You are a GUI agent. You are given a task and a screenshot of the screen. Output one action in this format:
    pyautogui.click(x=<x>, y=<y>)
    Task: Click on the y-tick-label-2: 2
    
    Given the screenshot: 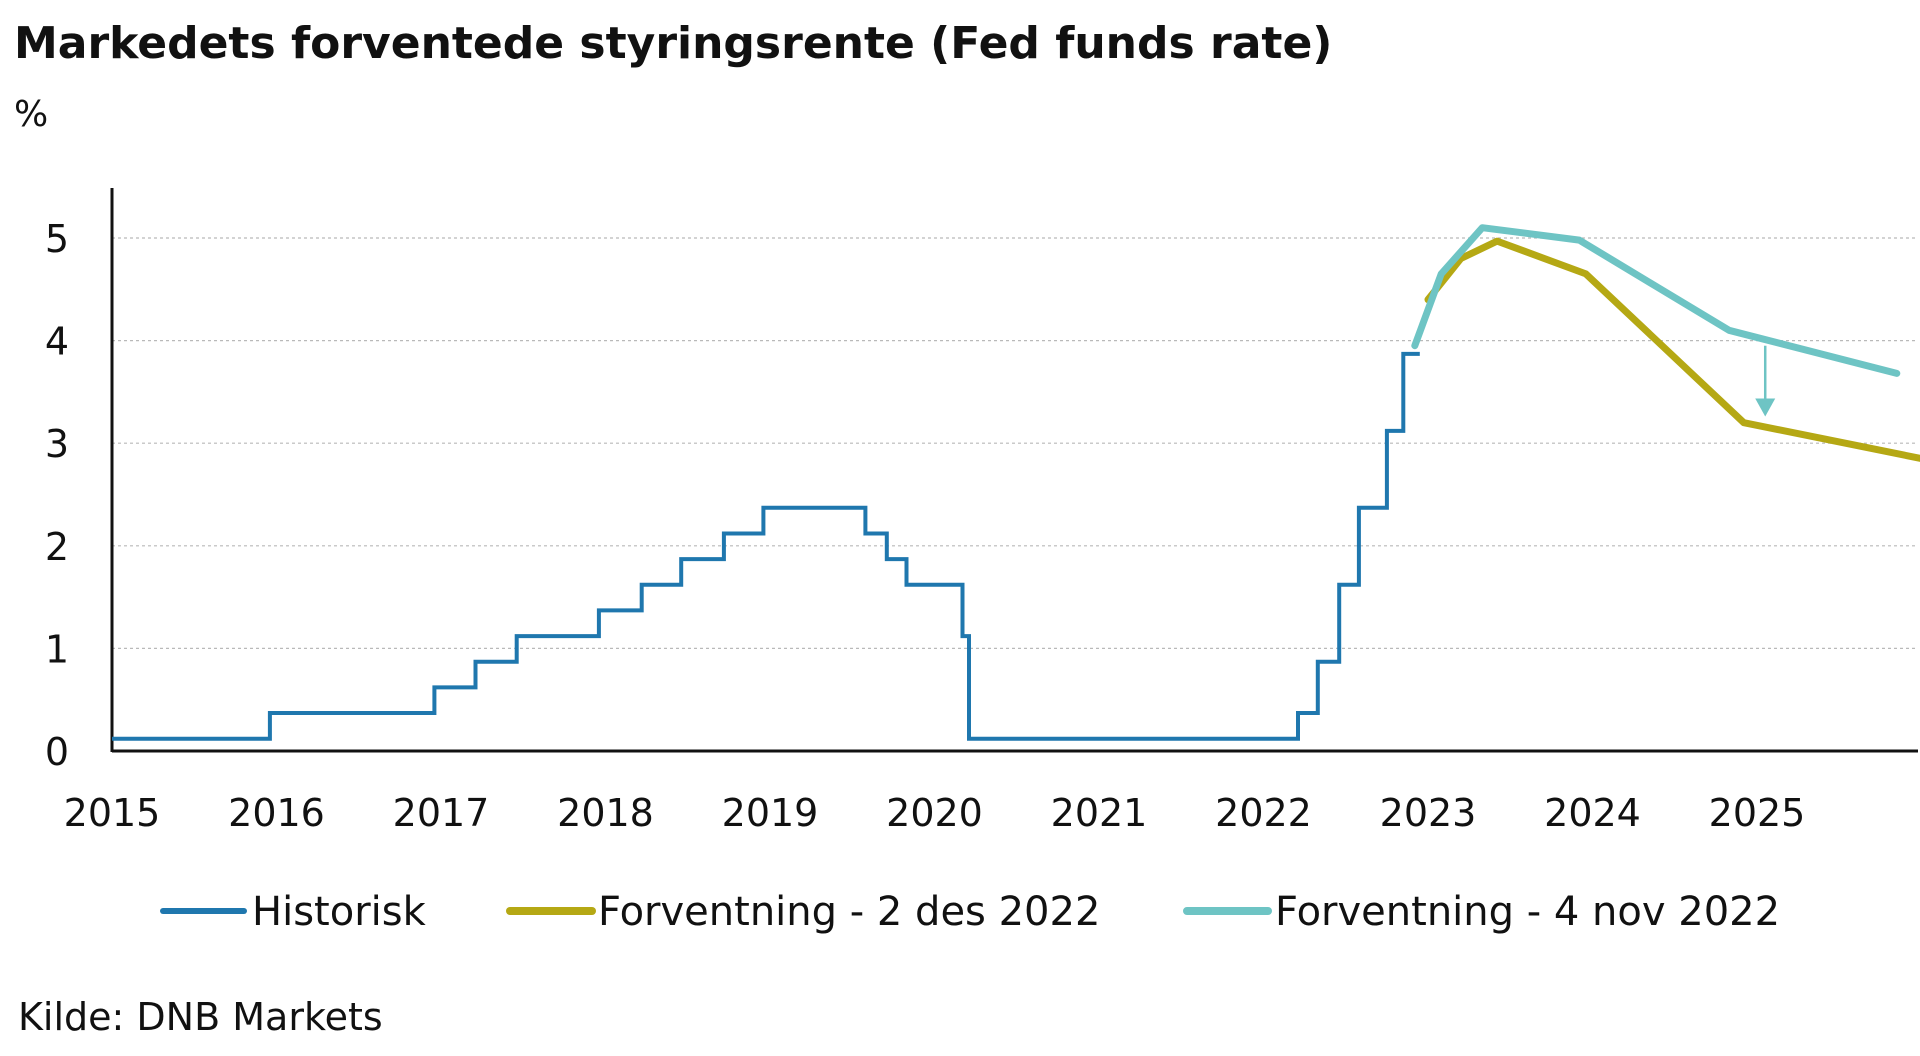 What is the action you would take?
    pyautogui.click(x=57, y=547)
    